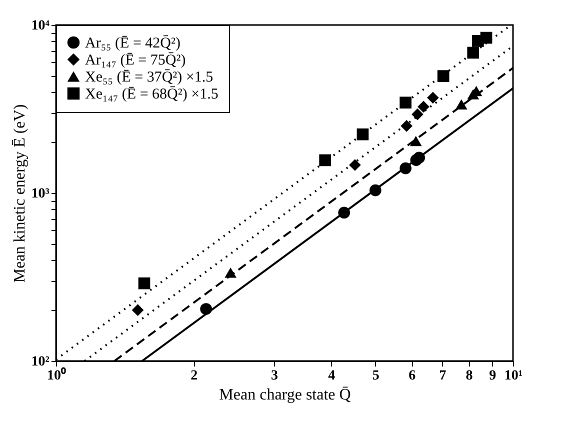 Image resolution: width=583 pixels, height=424 pixels. What do you see at coordinates (194, 376) in the screenshot?
I see `x-tick-label: 2` at bounding box center [194, 376].